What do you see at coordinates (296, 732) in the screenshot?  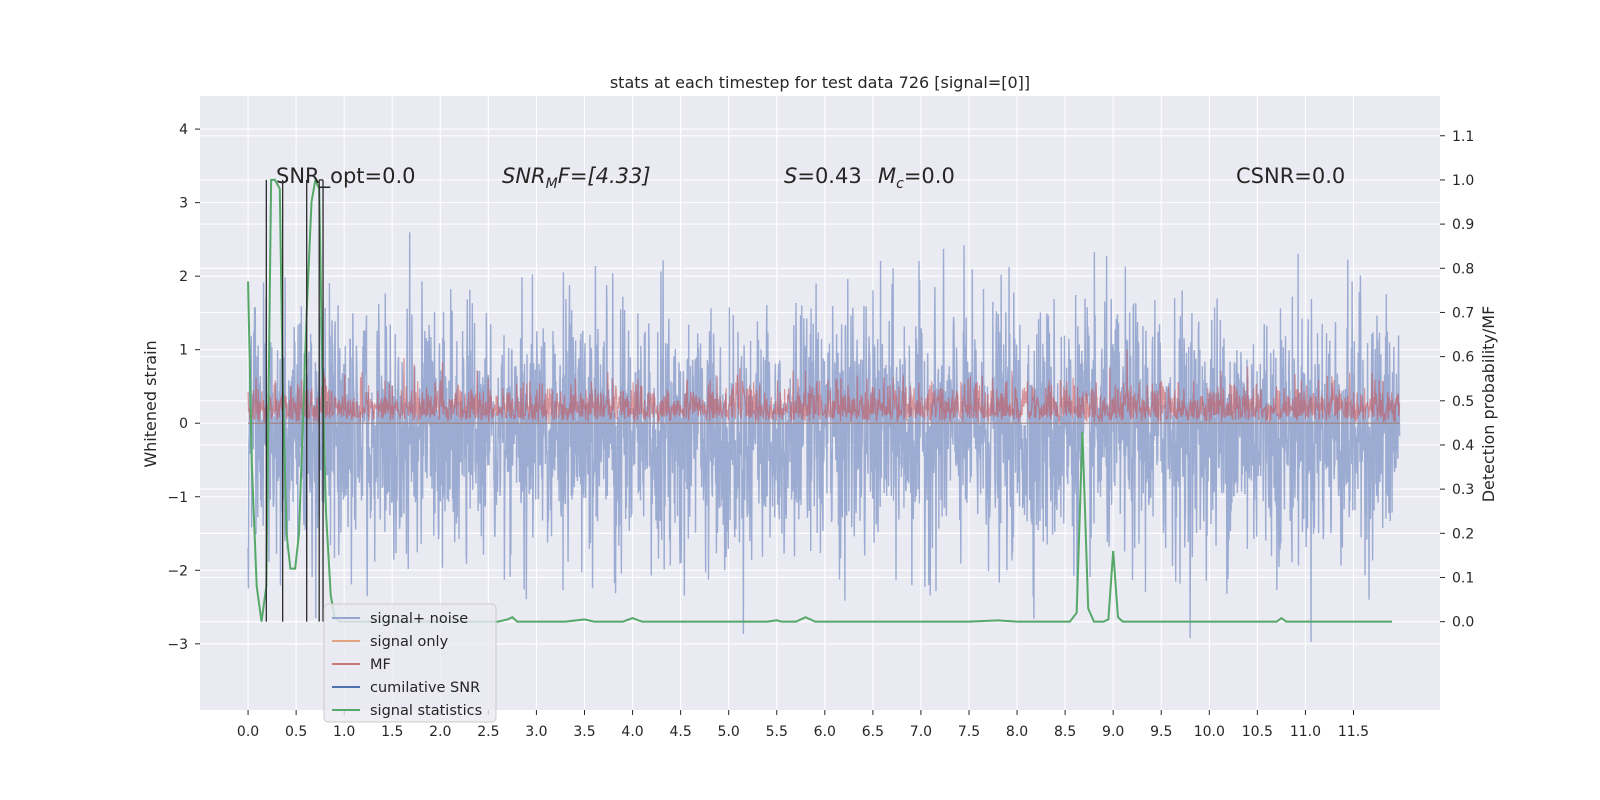 I see `x-tick-label: 0.5` at bounding box center [296, 732].